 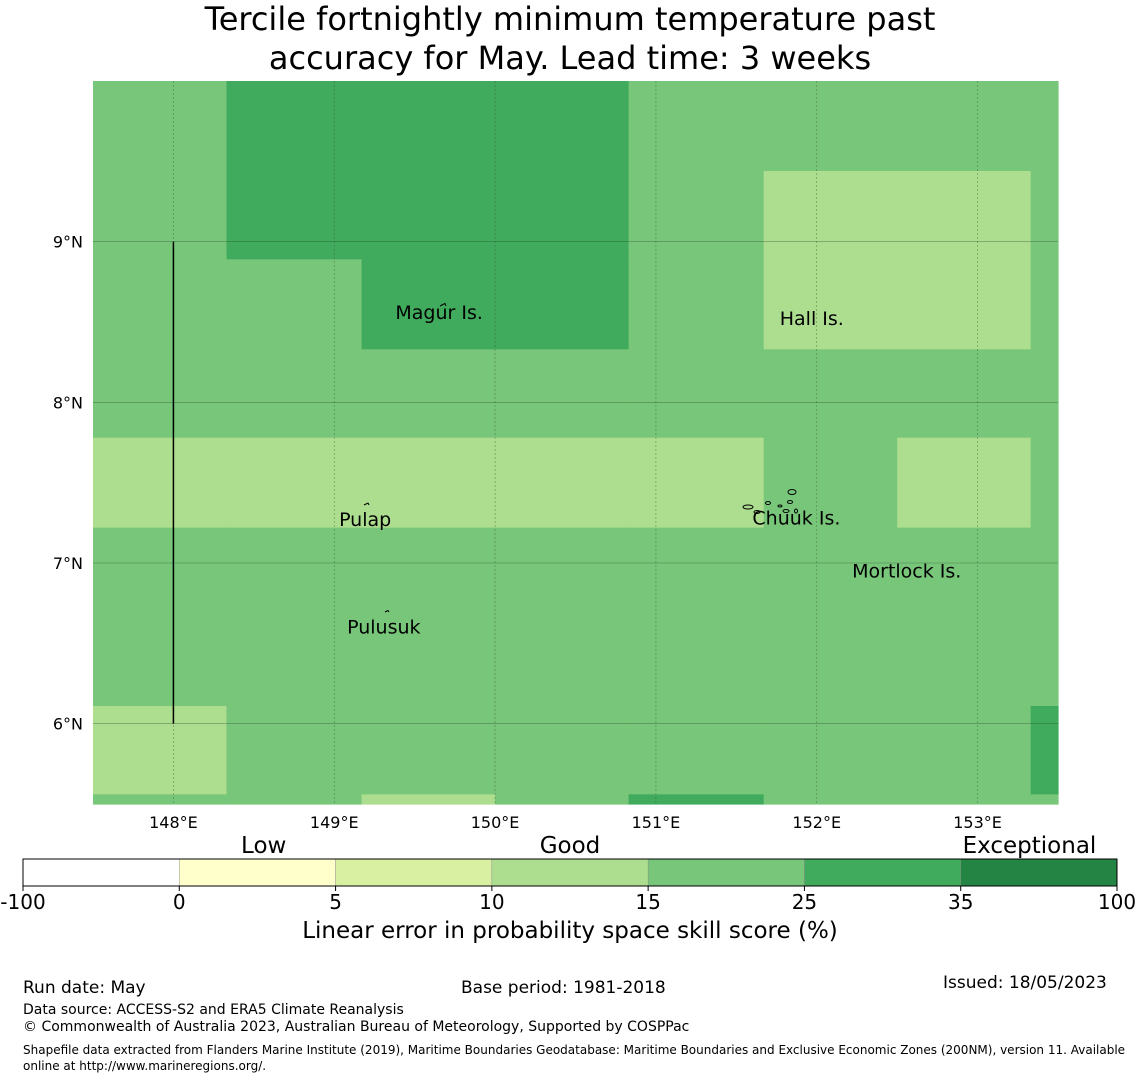 I want to click on latitude-tick-labels: 9°N 8°N 7°N 6°N, so click(x=68, y=483).